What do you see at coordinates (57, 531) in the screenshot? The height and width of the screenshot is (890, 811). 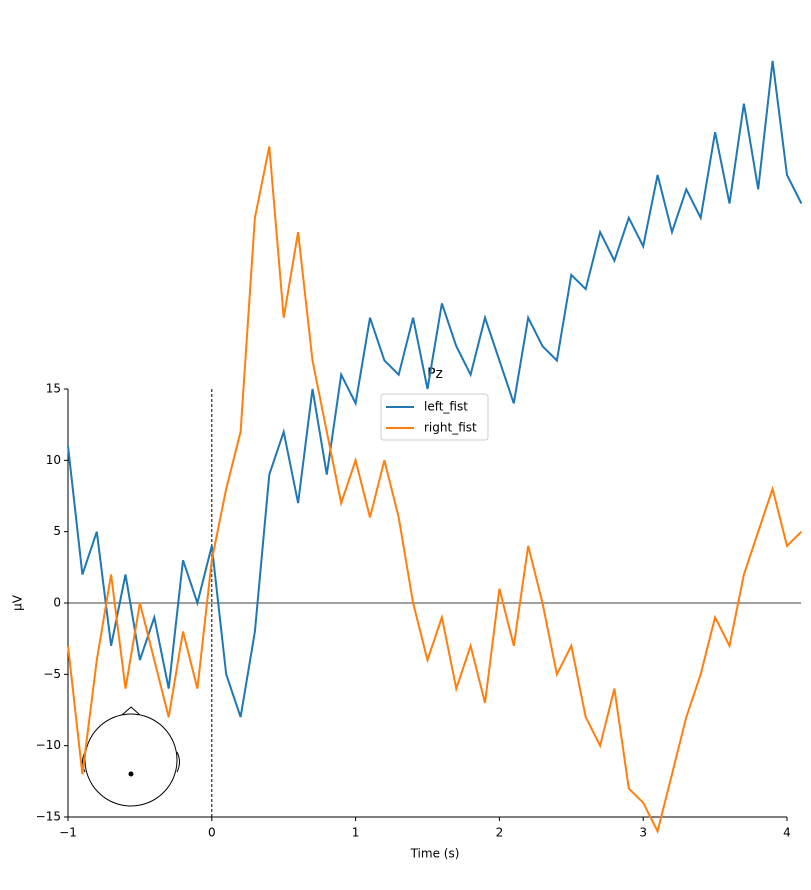 I see `y-tick-label: 5` at bounding box center [57, 531].